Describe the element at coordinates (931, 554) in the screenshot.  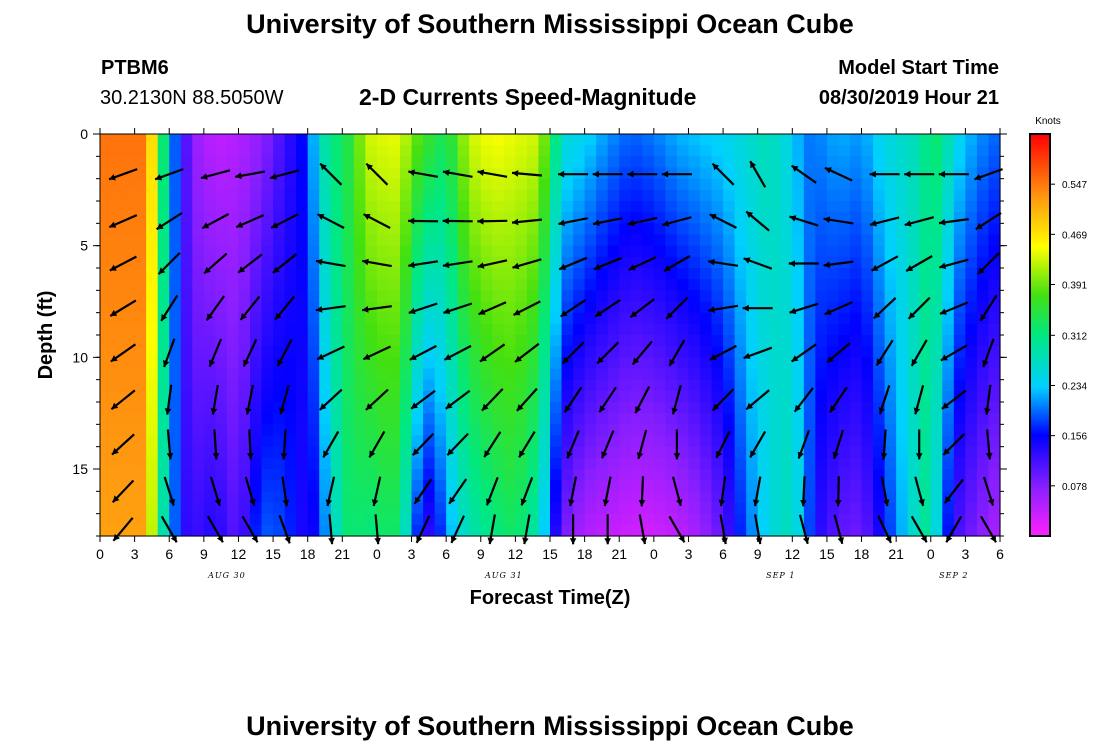
I see `x-tick-label: 0` at that location.